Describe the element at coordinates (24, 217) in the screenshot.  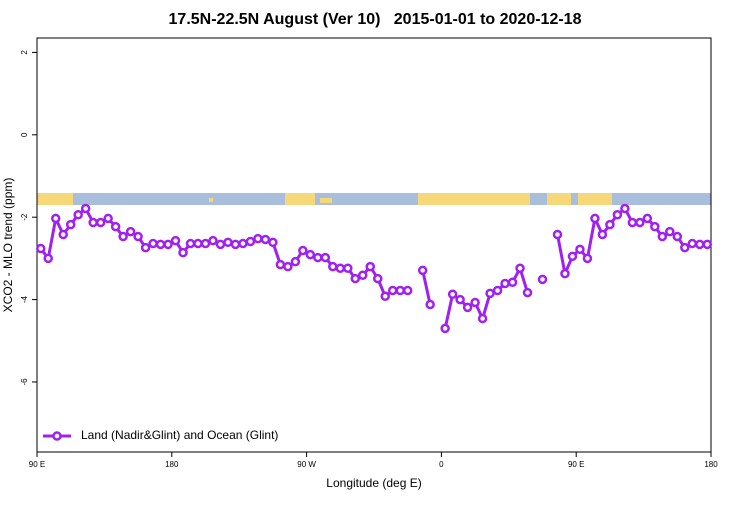
I see `y-tick-label: -2` at that location.